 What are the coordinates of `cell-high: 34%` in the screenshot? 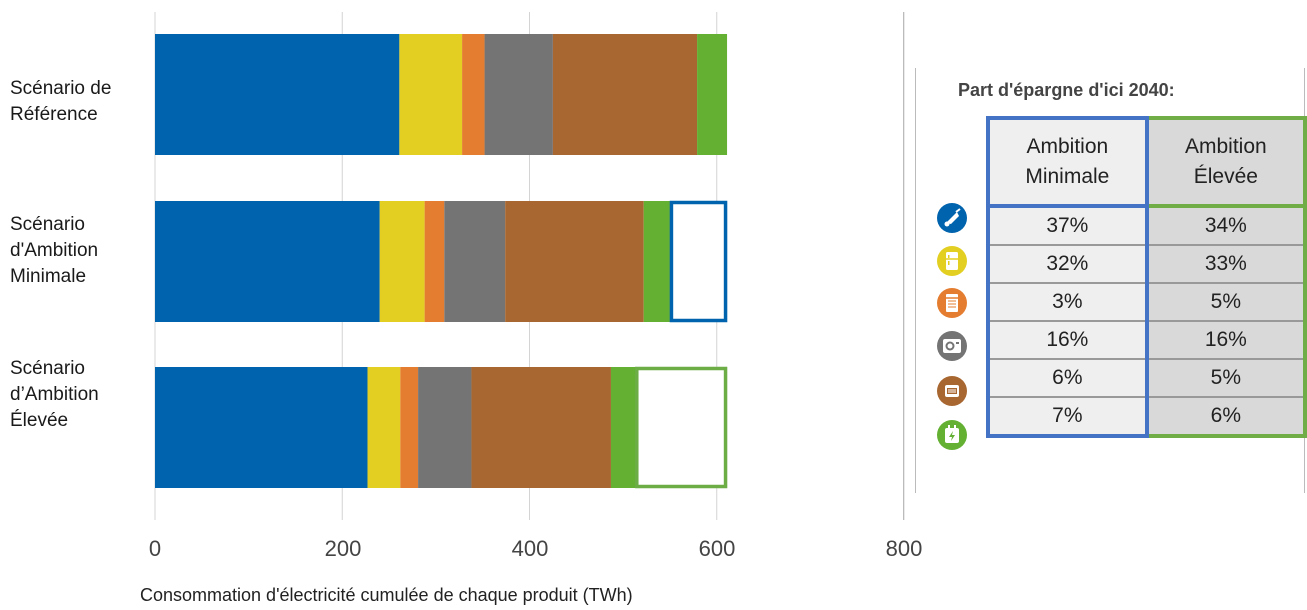 It's located at (1225, 225).